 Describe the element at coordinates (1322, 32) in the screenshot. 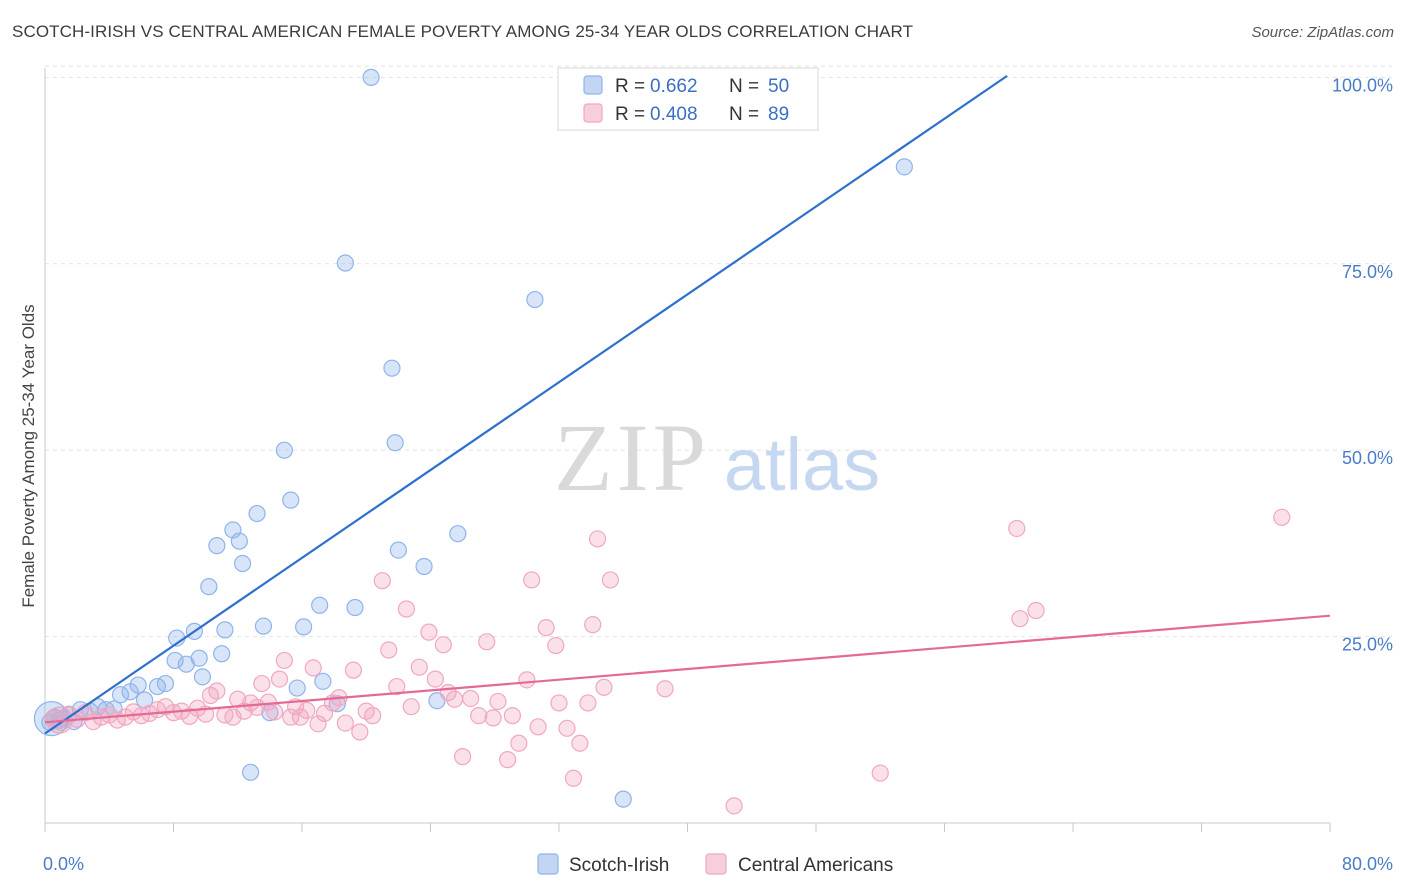

I see `source-label: Source: ZipAtlas.com` at that location.